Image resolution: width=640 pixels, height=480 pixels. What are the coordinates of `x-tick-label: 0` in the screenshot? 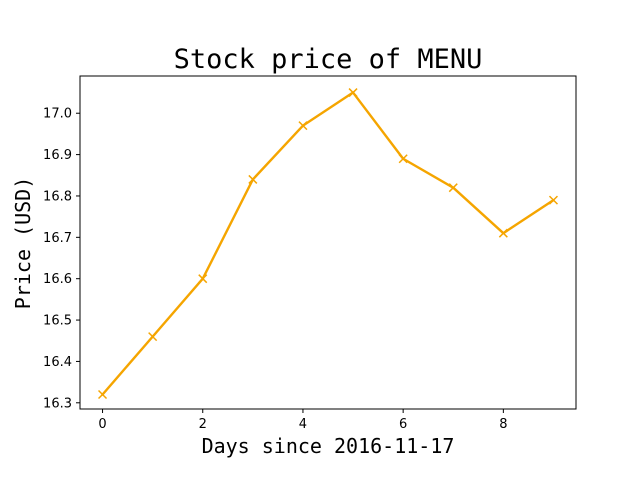 It's located at (102, 424).